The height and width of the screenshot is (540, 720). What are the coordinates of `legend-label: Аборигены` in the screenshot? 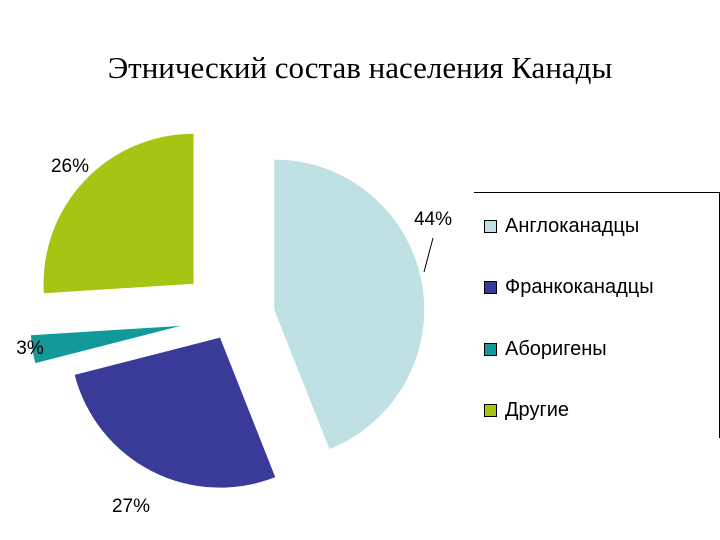 It's located at (556, 349).